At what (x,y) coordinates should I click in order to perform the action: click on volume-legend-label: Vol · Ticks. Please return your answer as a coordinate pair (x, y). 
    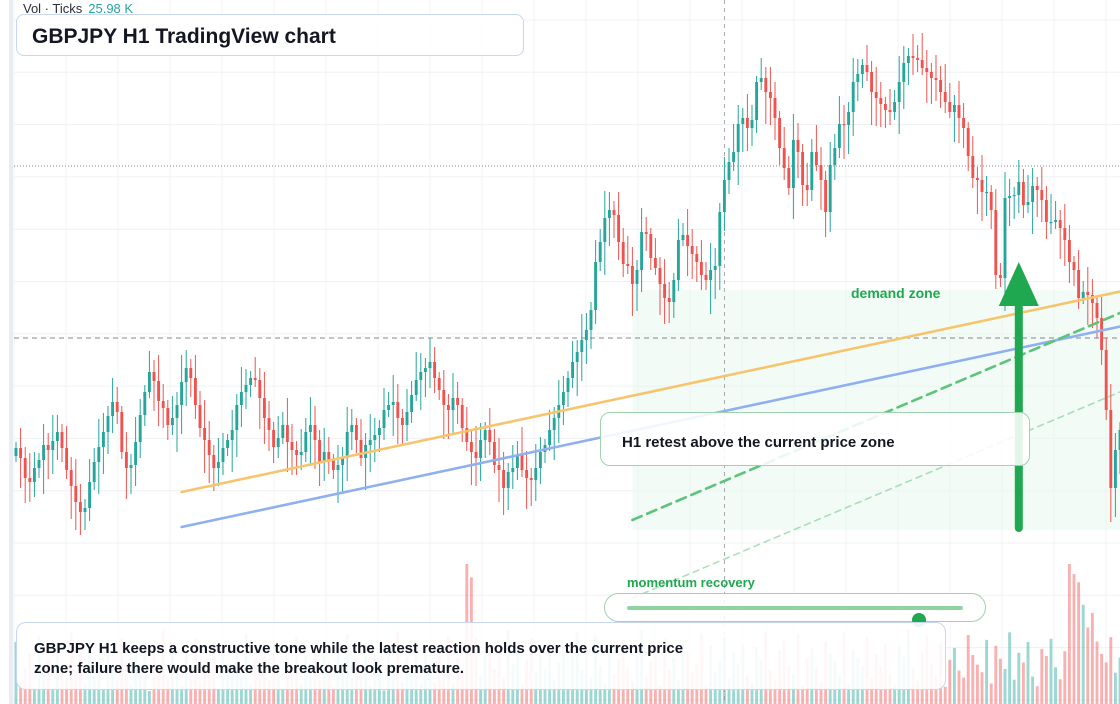
    Looking at the image, I should click on (53, 8).